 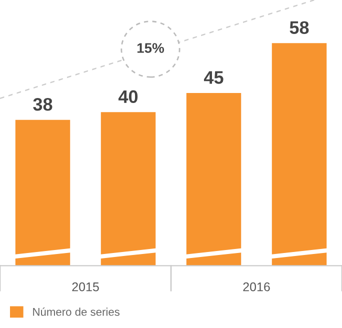 What do you see at coordinates (128, 97) in the screenshot?
I see `data-label: 40` at bounding box center [128, 97].